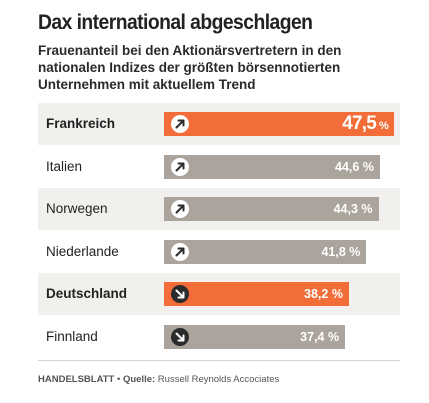 This screenshot has height=403, width=429. I want to click on publisher-name: HANDELSBLATT, so click(76, 379).